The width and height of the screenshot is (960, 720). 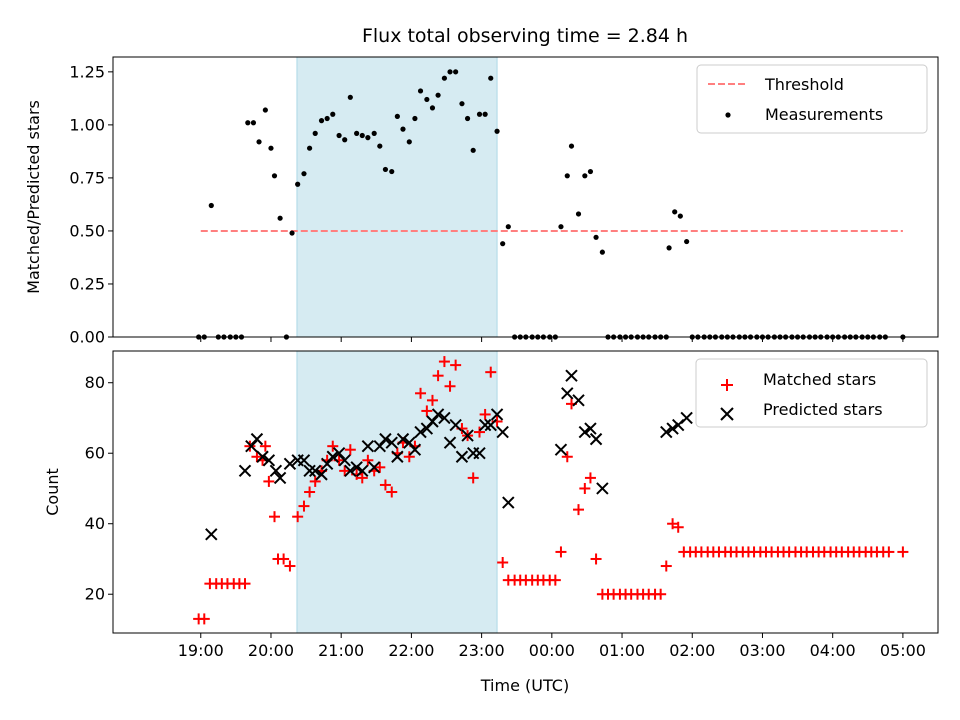 What do you see at coordinates (87, 230) in the screenshot?
I see `top-y-tick-label: 0.50` at bounding box center [87, 230].